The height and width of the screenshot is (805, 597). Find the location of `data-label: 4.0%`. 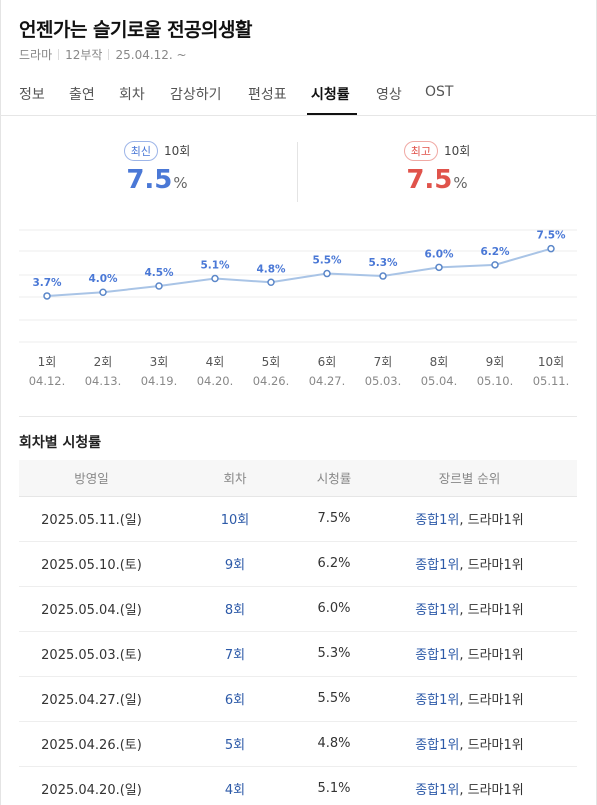

data-label: 4.0% is located at coordinates (103, 279).